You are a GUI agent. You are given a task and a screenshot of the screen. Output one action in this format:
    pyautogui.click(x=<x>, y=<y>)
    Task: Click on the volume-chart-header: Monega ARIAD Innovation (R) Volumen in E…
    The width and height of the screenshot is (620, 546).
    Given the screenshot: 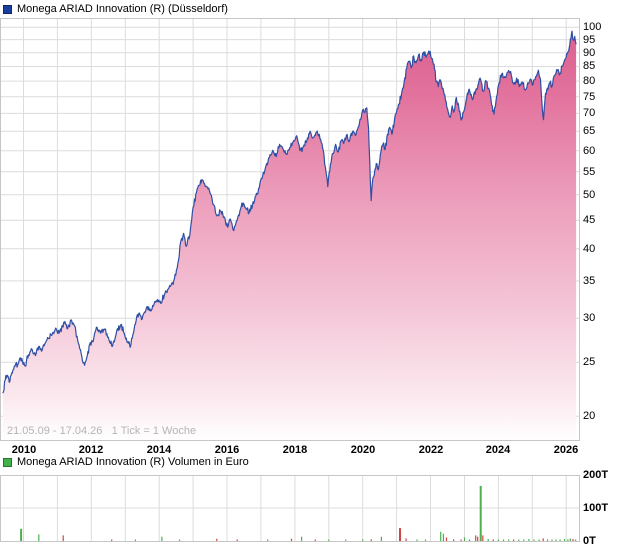 What is the action you would take?
    pyautogui.click(x=126, y=462)
    